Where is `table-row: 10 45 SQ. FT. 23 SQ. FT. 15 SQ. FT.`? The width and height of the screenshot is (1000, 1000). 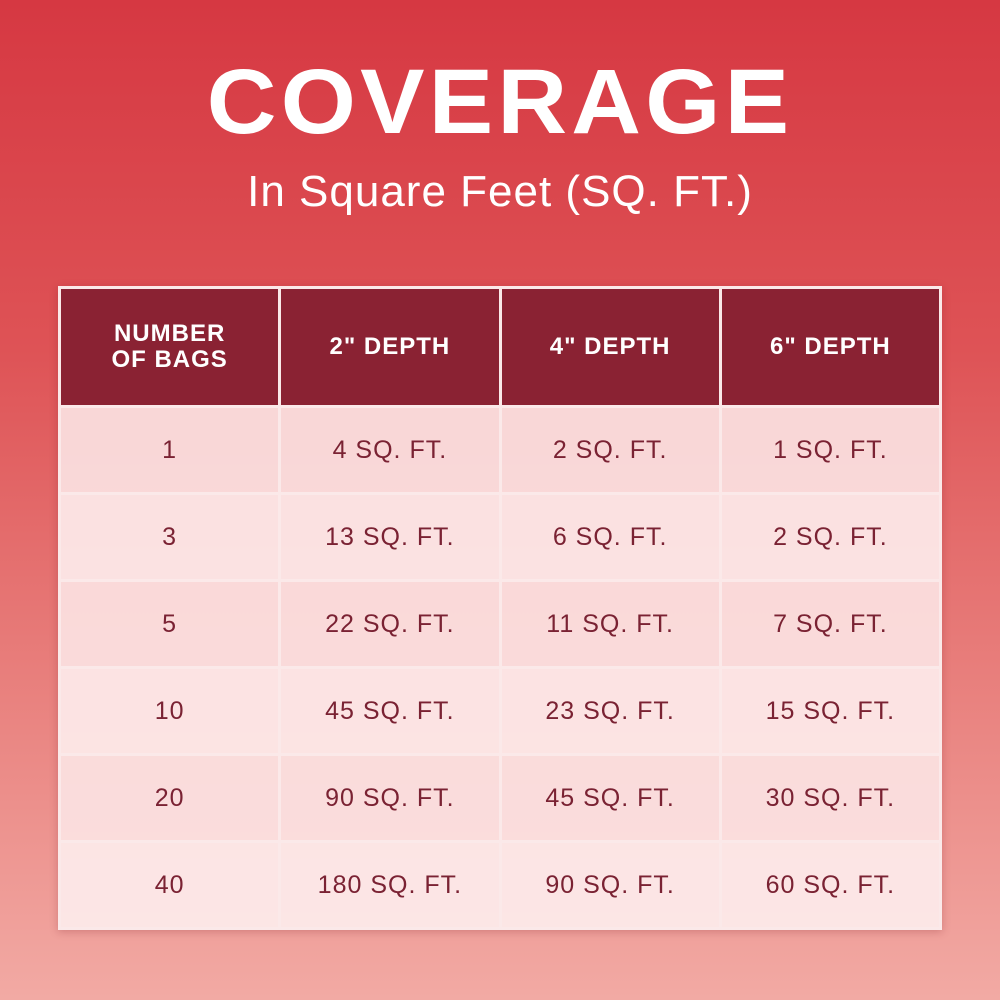
table-row: 10 45 SQ. FT. 23 SQ. FT. 15 SQ. FT. is located at coordinates (500, 711).